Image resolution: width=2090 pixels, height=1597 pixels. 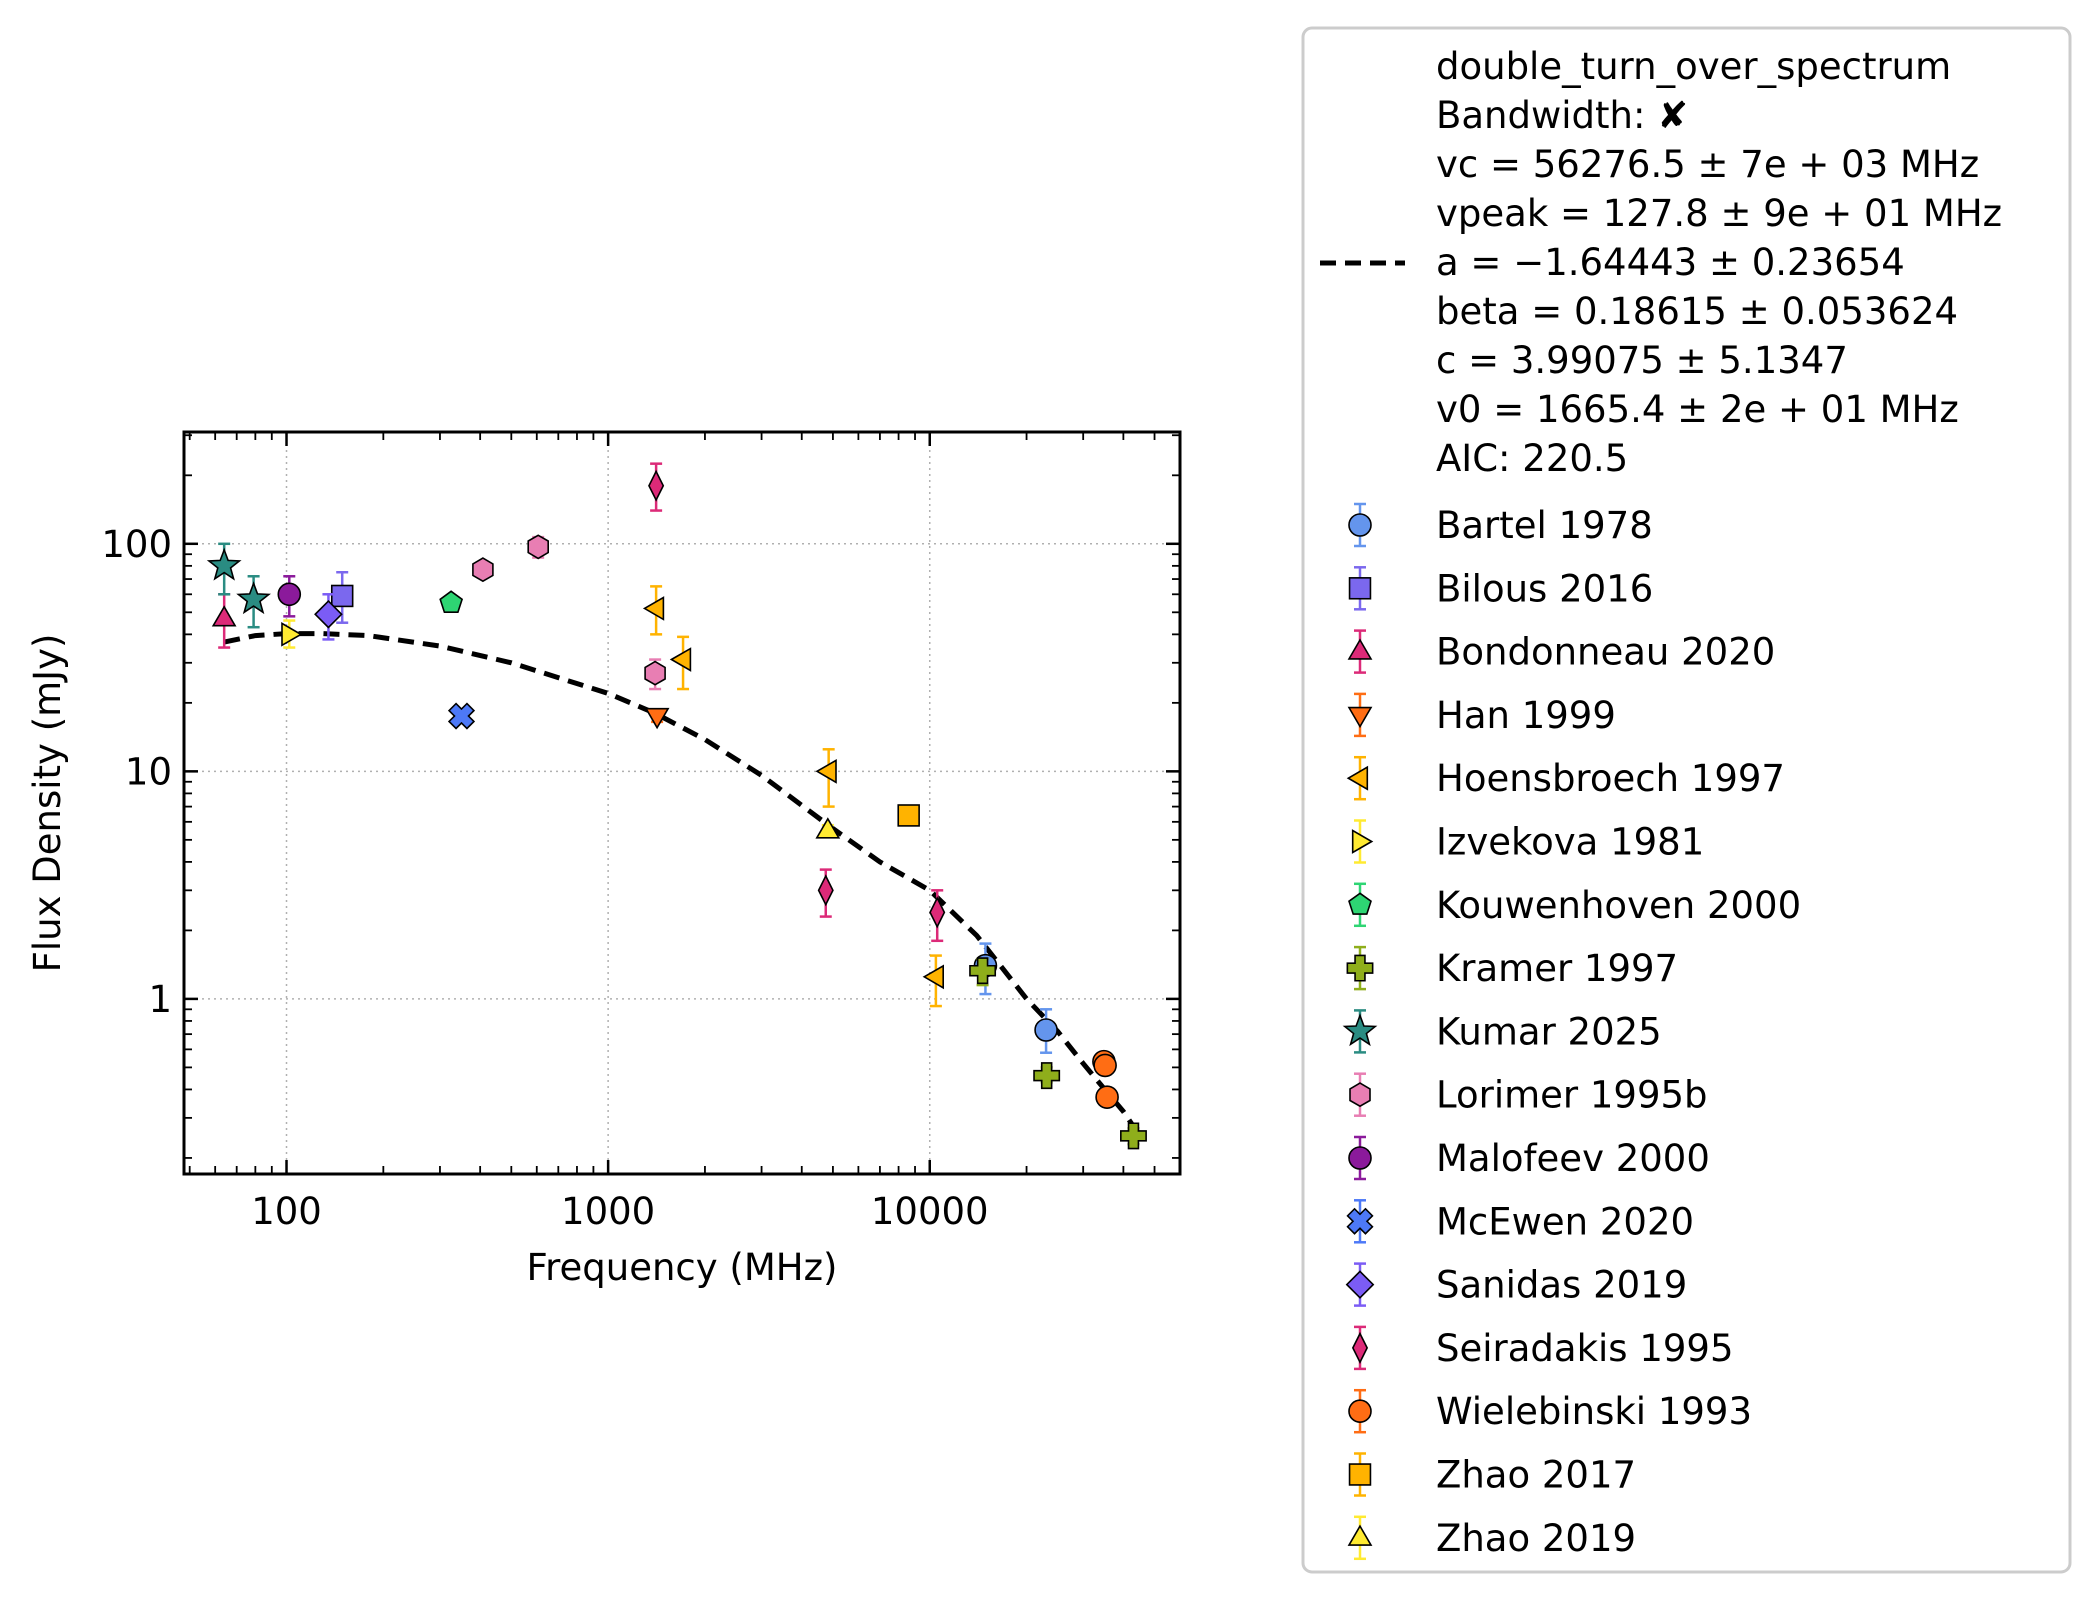 What do you see at coordinates (608, 1211) in the screenshot?
I see `x-tick-label: 1000` at bounding box center [608, 1211].